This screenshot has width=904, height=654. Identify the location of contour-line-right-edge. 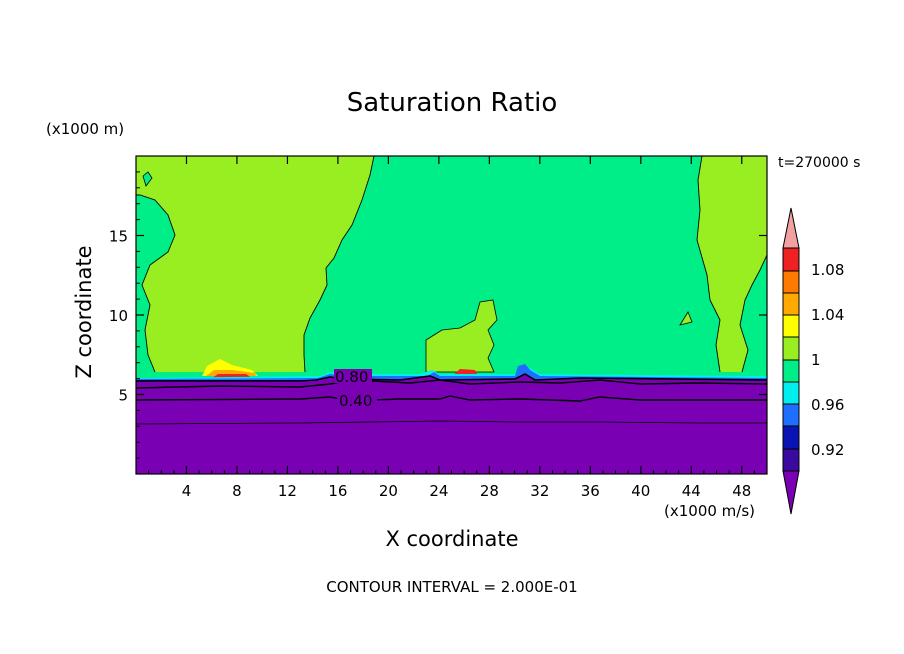
(753, 313).